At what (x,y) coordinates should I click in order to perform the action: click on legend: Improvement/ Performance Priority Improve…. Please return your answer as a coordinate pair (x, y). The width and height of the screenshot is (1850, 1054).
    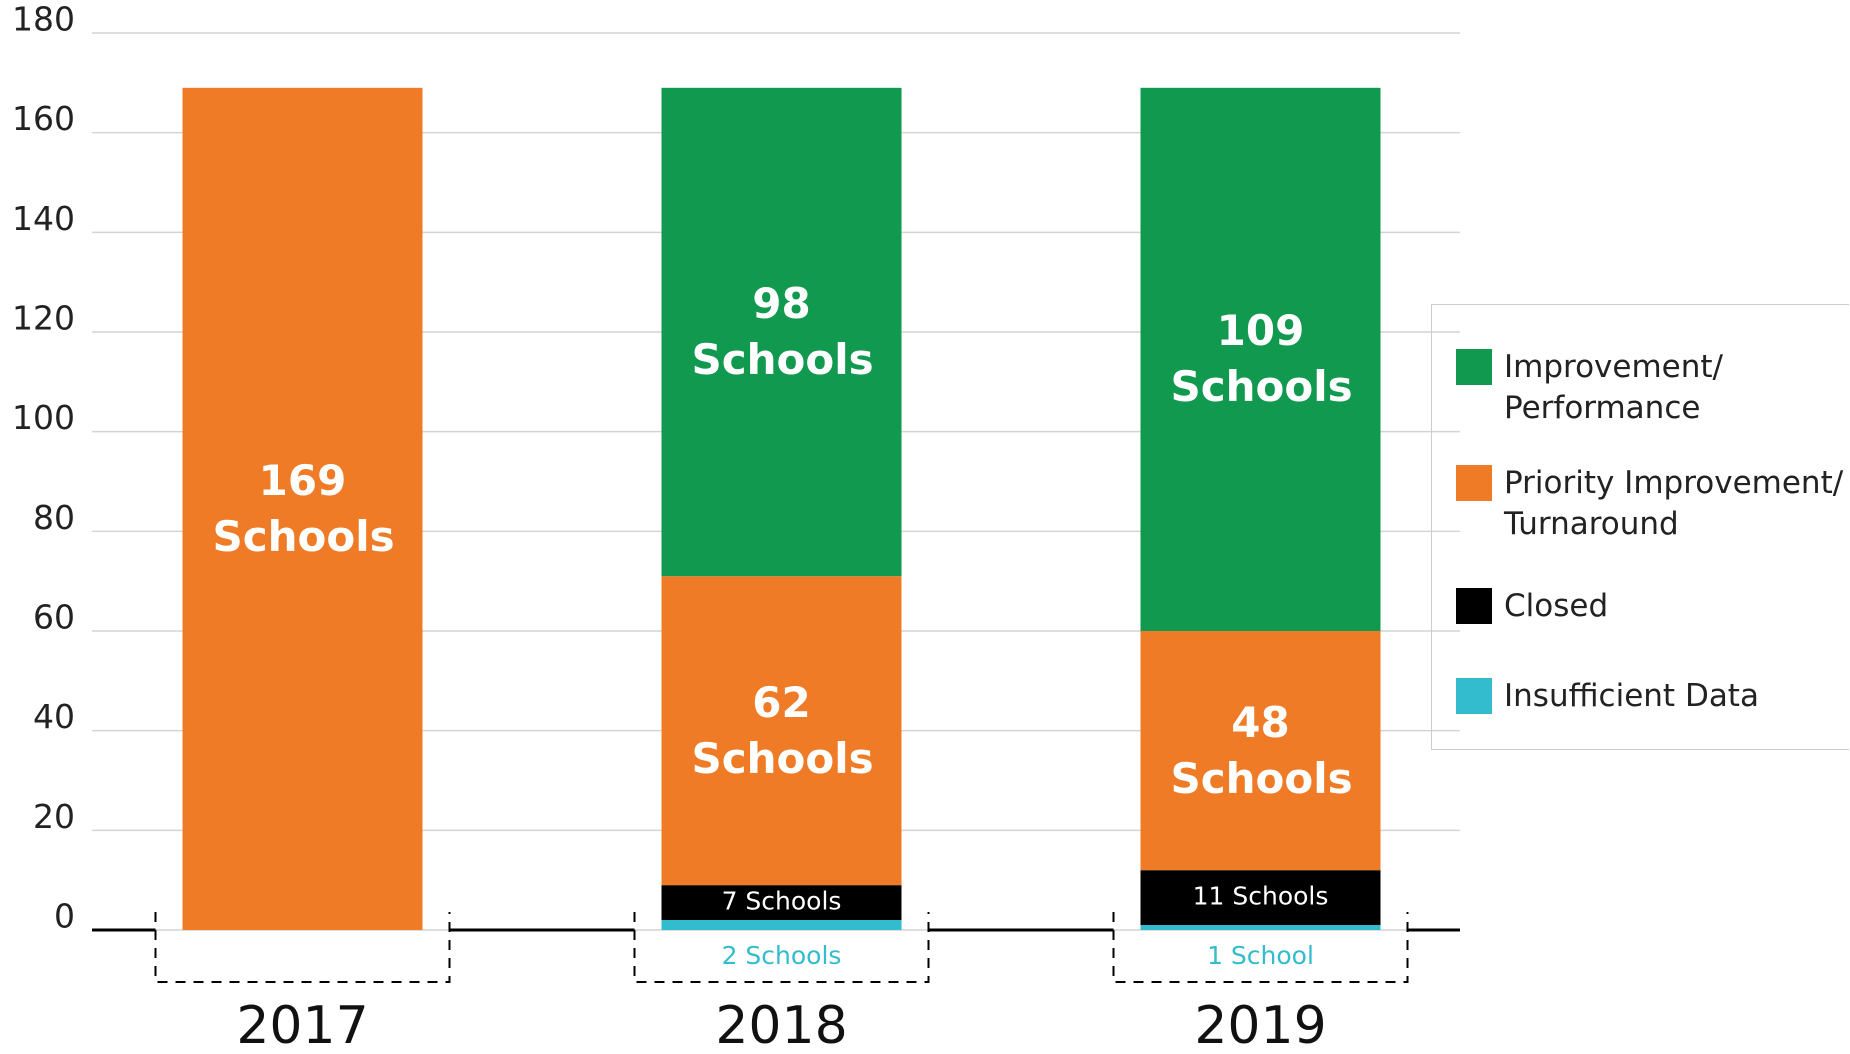
    Looking at the image, I should click on (1640, 527).